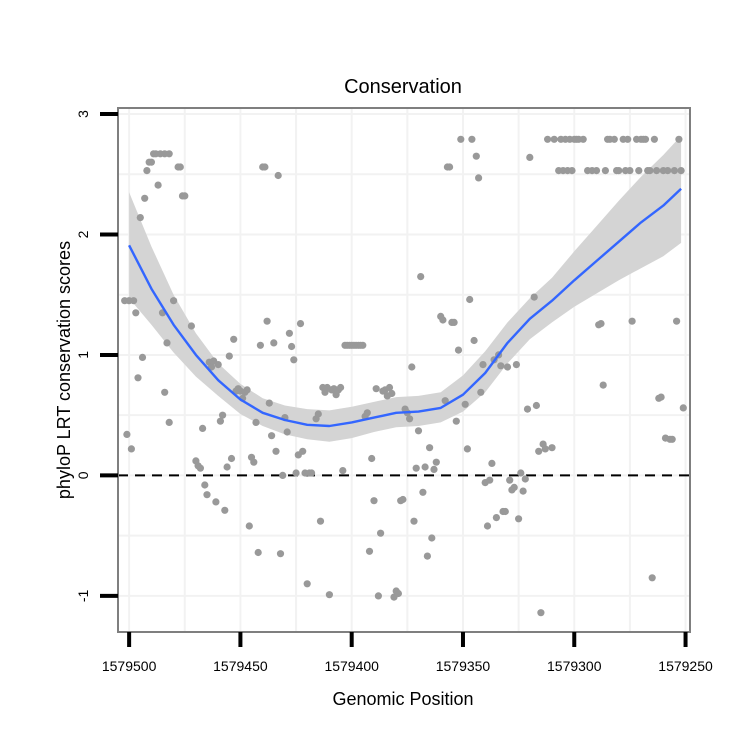 Image resolution: width=750 pixels, height=750 pixels. What do you see at coordinates (403, 87) in the screenshot?
I see `chart-title: Conservation` at bounding box center [403, 87].